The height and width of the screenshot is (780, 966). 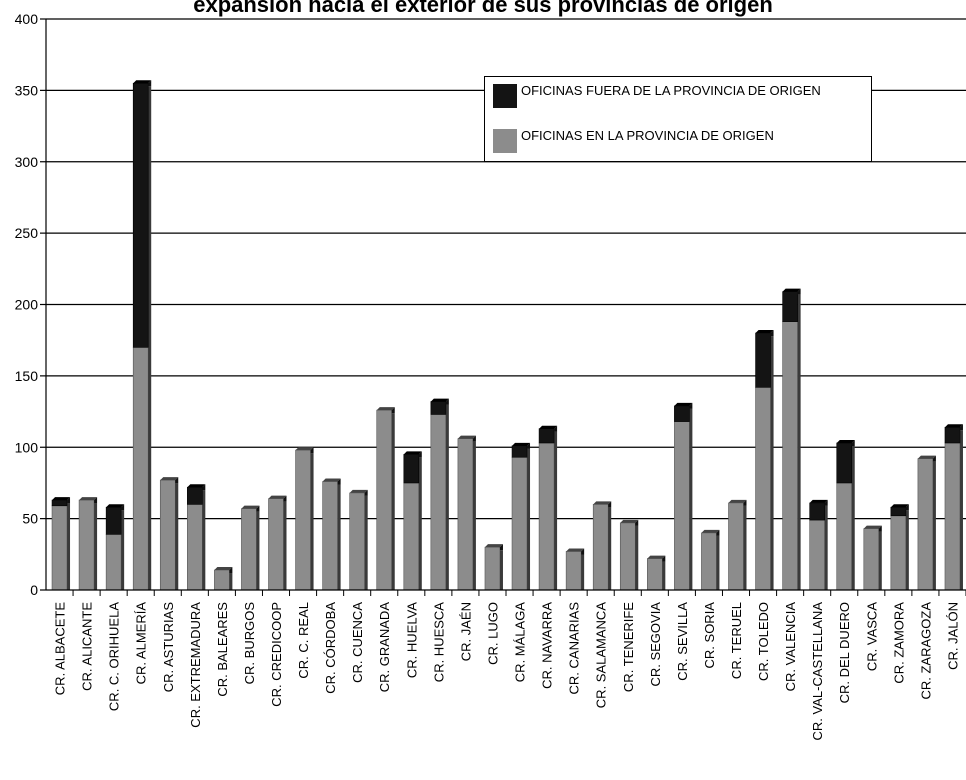 What do you see at coordinates (520, 642) in the screenshot?
I see `x-tick-label: CR. MÁLAGA` at bounding box center [520, 642].